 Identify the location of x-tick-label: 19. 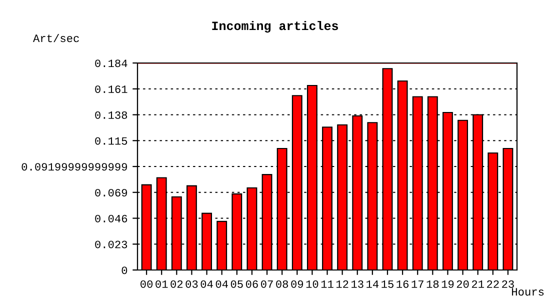
(448, 284).